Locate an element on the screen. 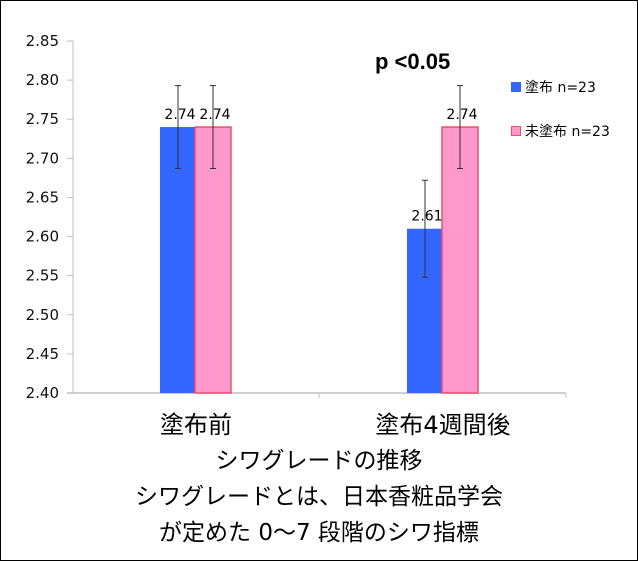 This screenshot has width=638, height=561. legend-item-not-applied: 未塗布 n=23 is located at coordinates (560, 131).